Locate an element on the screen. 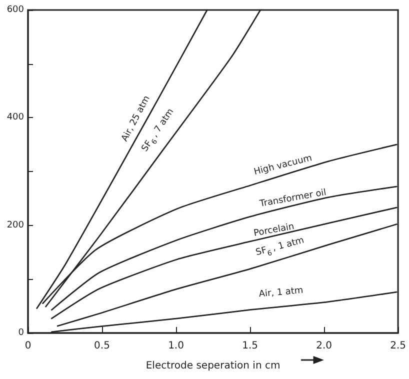 The image size is (409, 379). x-tick-label: 1.0 is located at coordinates (176, 346).